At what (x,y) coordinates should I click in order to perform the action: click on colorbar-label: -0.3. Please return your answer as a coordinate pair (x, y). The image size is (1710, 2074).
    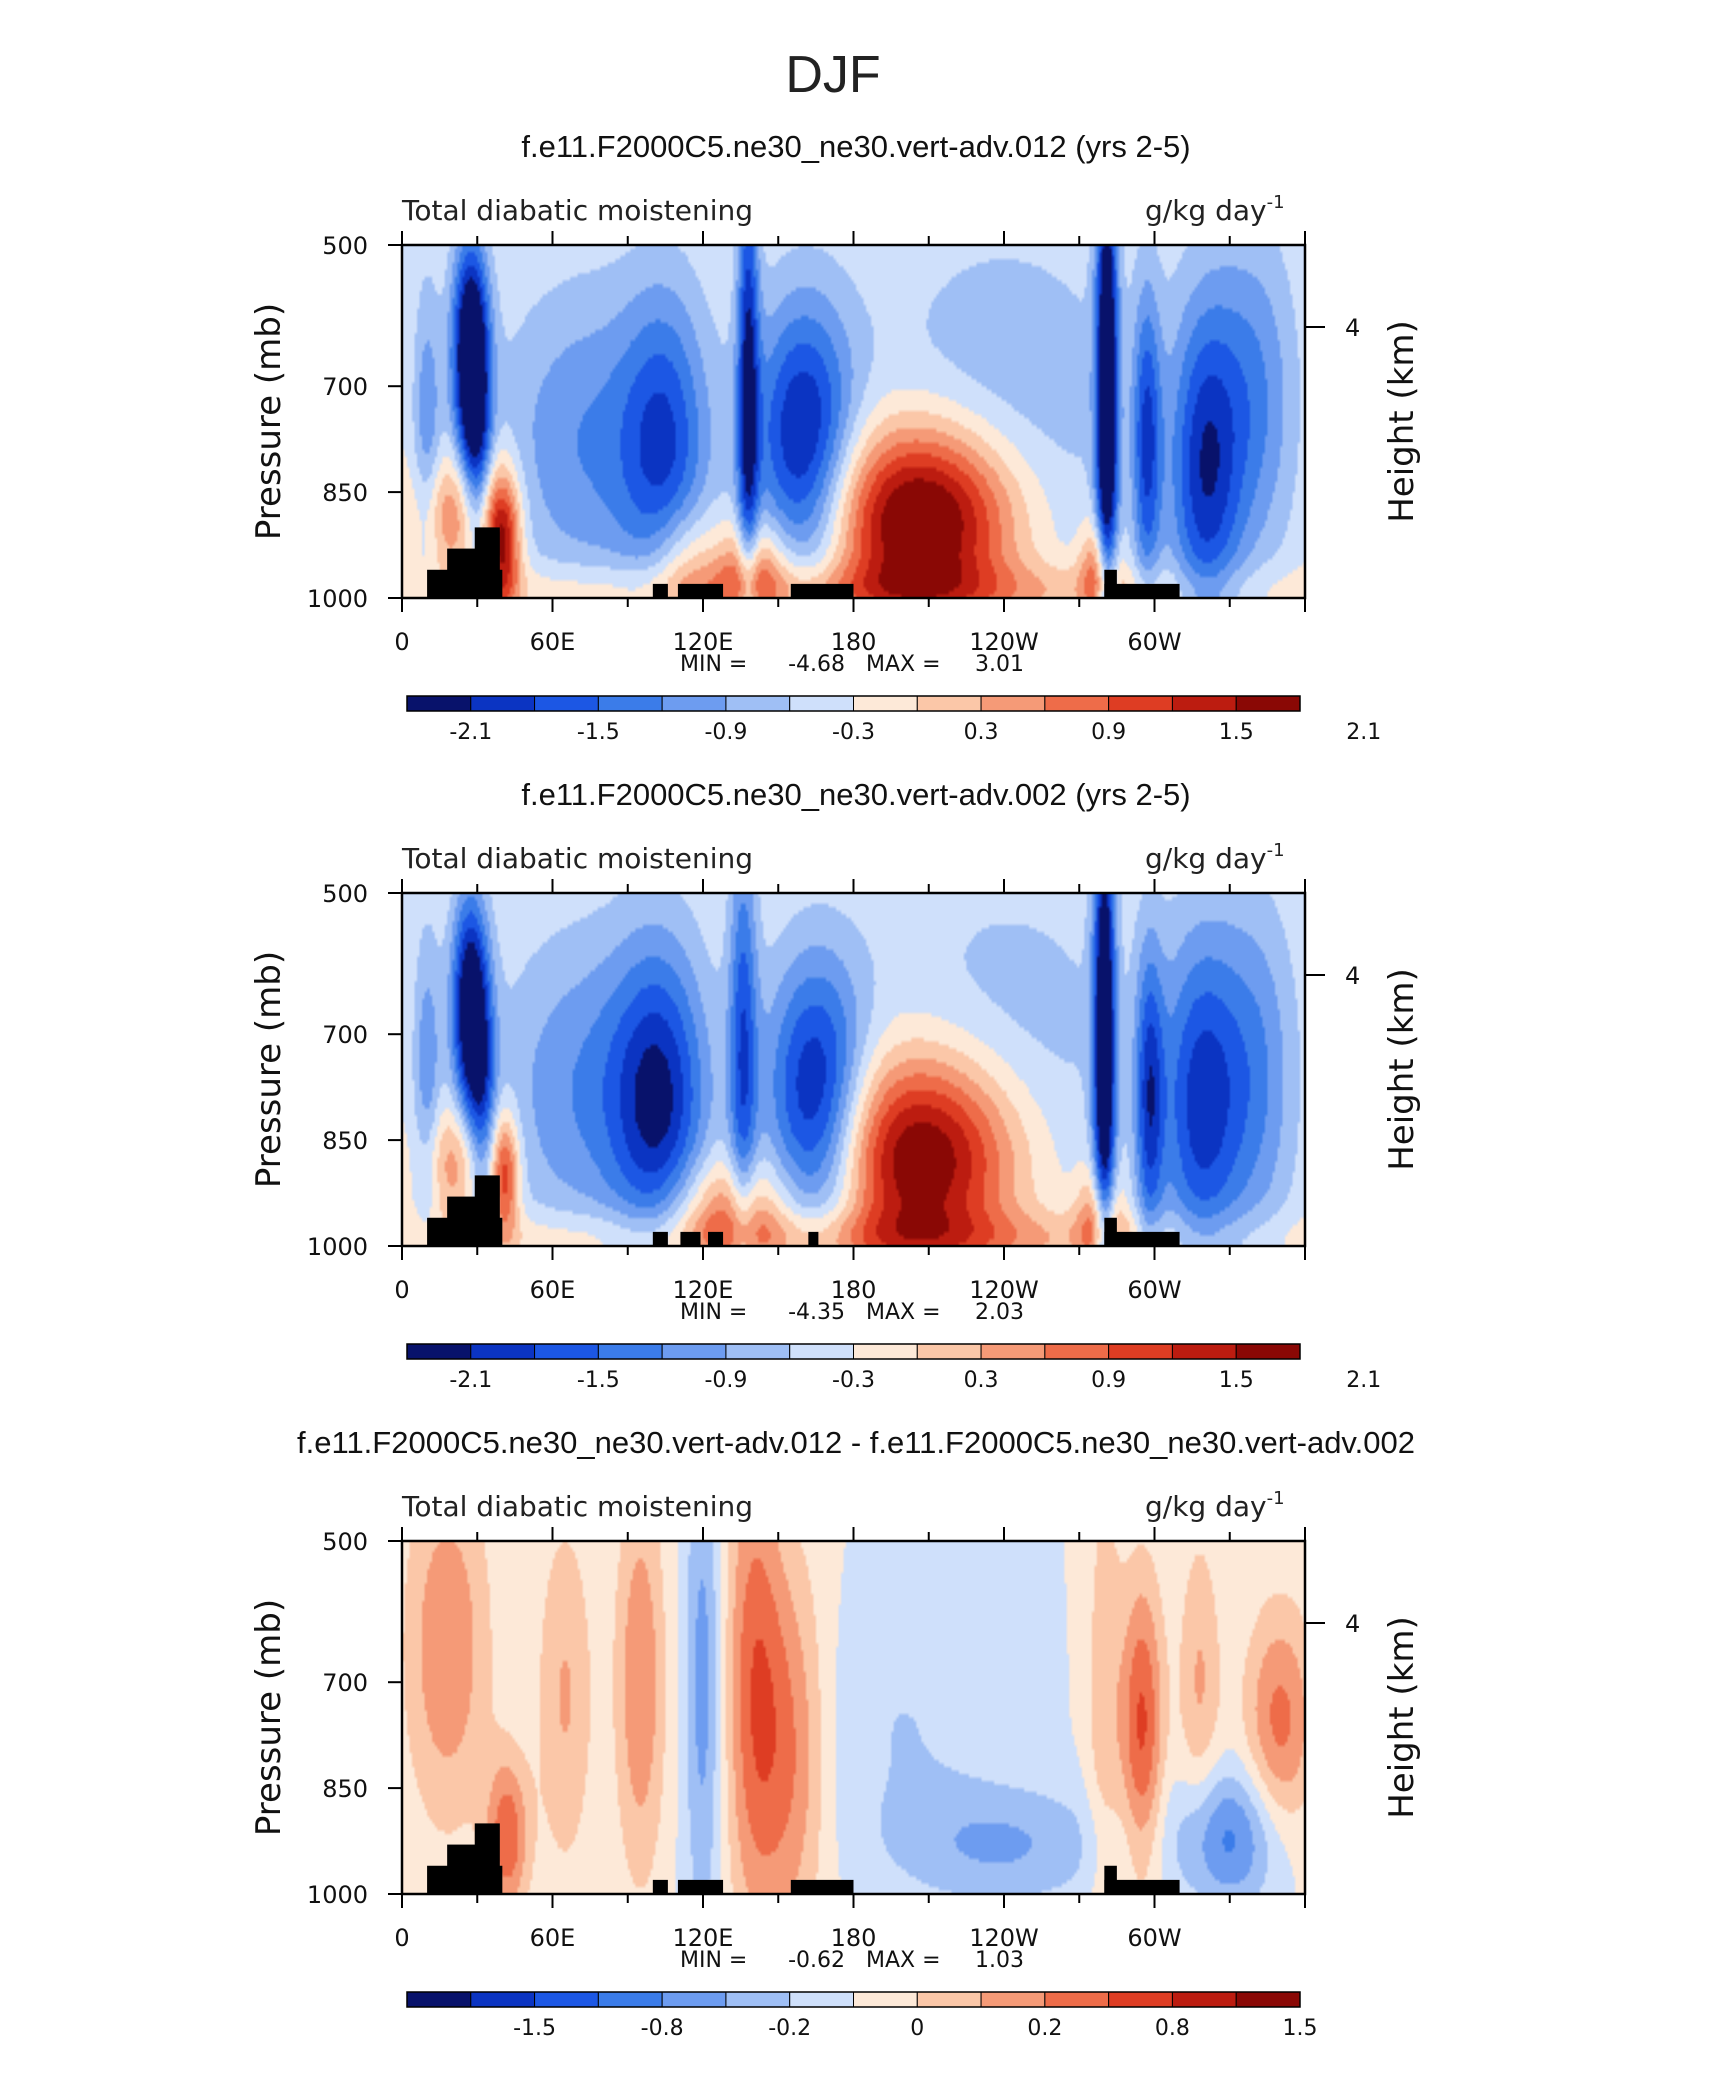
    Looking at the image, I should click on (853, 1380).